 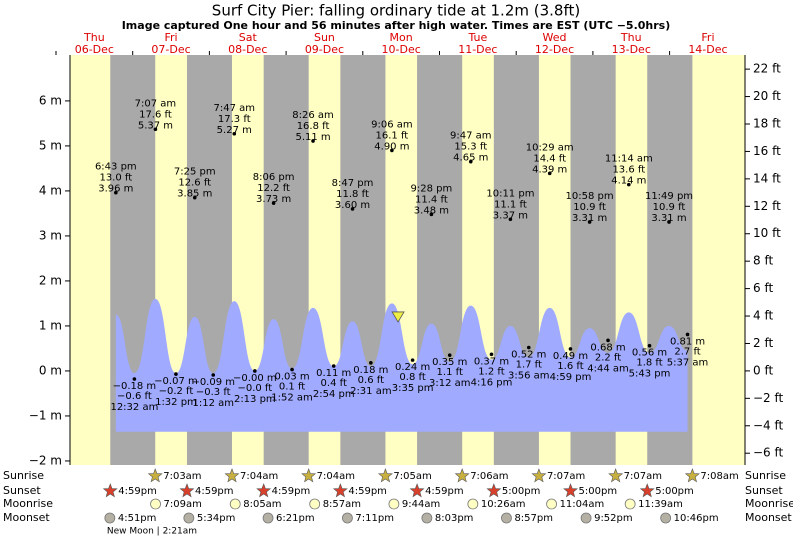 What do you see at coordinates (371, 380) in the screenshot?
I see `tide-label: 0.6 ft` at bounding box center [371, 380].